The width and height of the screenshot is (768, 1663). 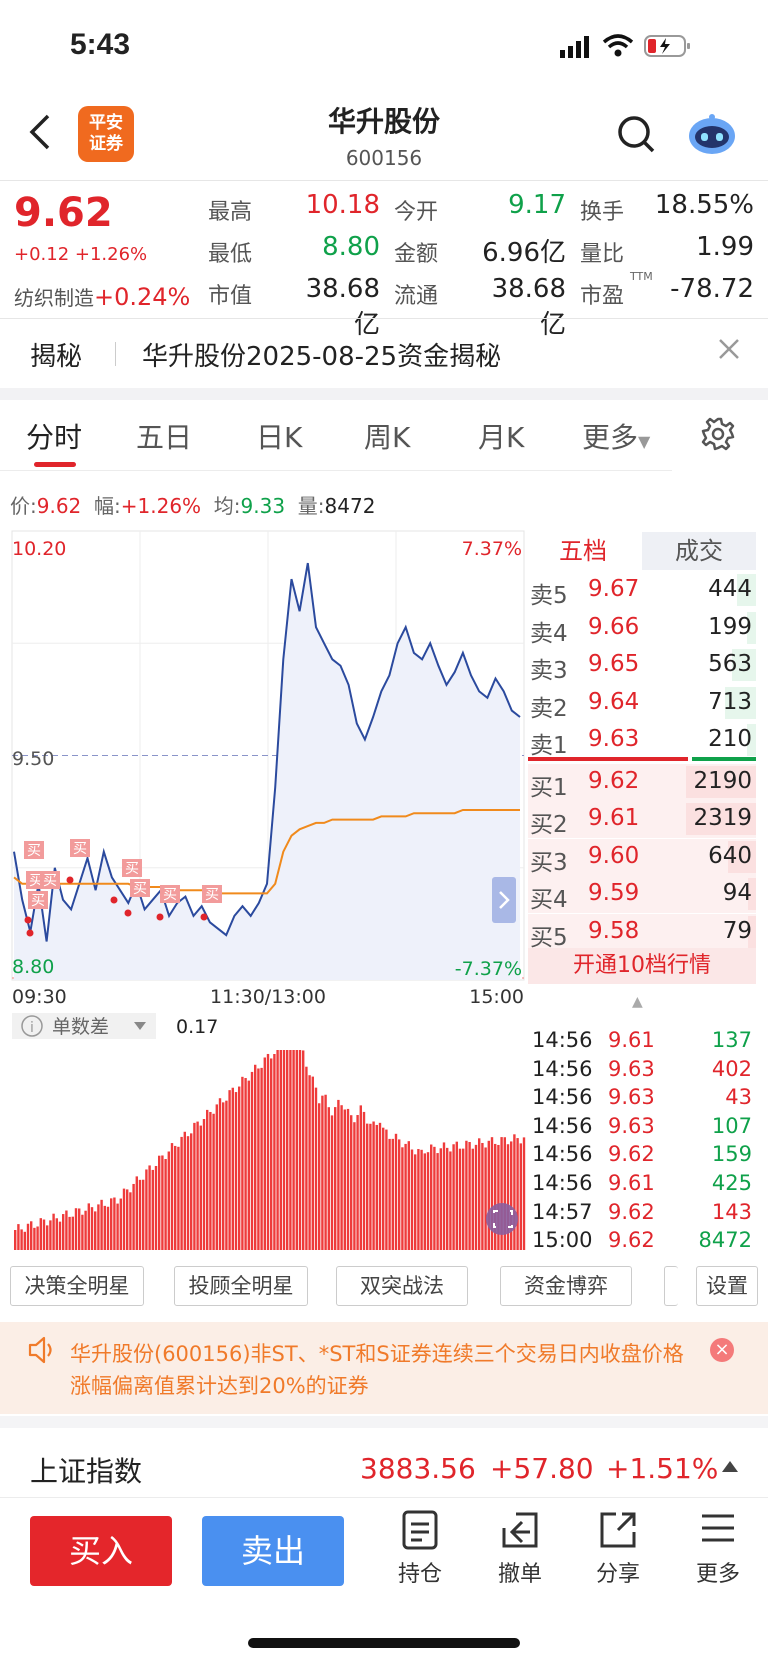 I want to click on quote-label: 量比, so click(x=602, y=254).